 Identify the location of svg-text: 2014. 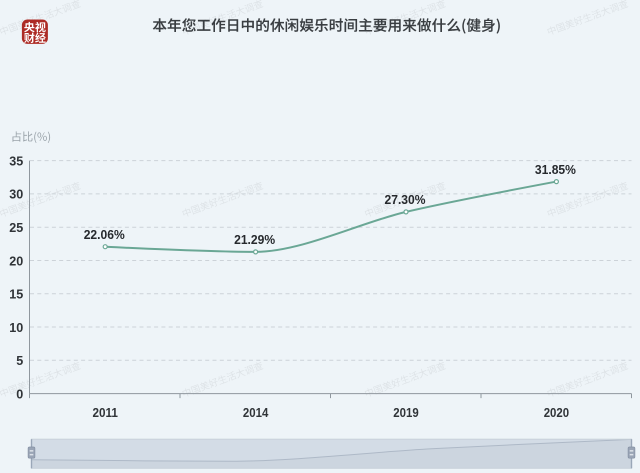
(256, 412).